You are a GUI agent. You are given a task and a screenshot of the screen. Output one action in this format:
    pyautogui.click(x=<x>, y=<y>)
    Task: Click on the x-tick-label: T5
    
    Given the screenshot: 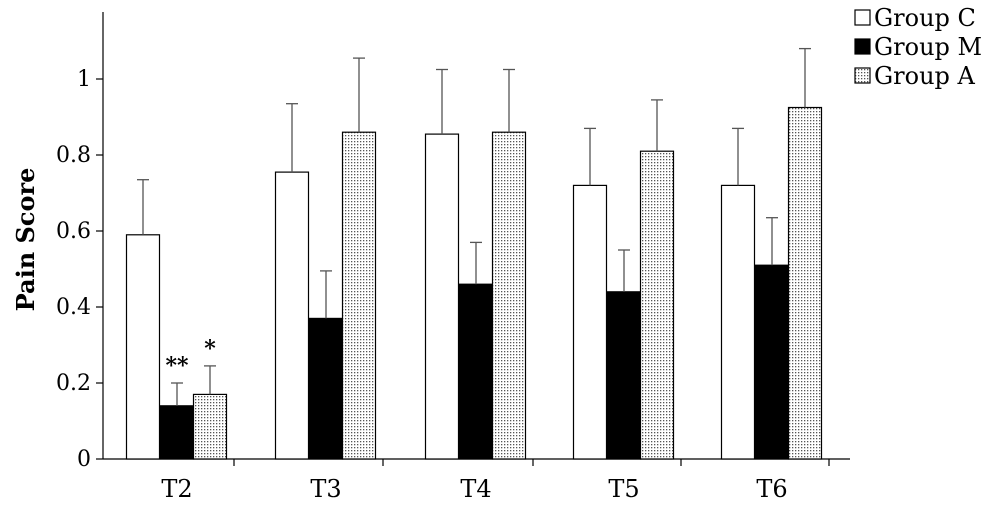 What is the action you would take?
    pyautogui.click(x=623, y=489)
    